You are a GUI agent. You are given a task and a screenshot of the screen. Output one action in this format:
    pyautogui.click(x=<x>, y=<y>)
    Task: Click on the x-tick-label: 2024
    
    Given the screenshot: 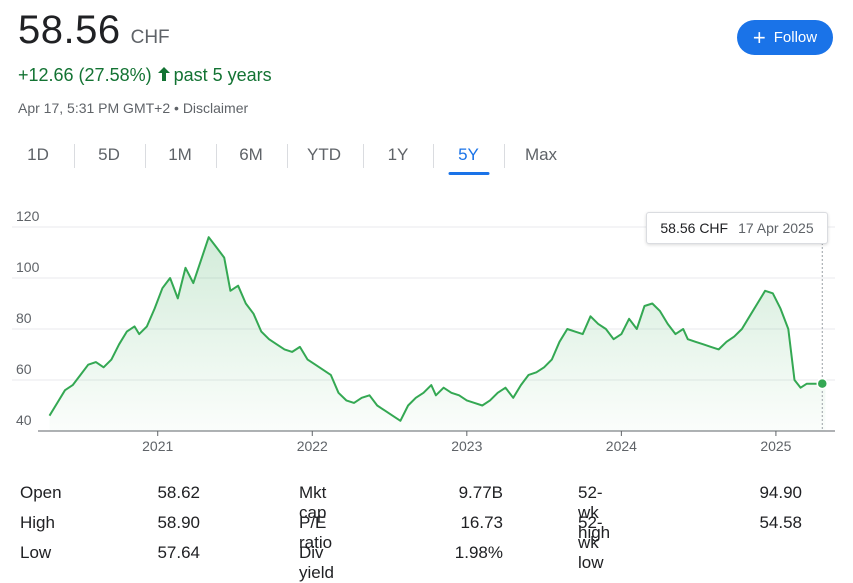 What is the action you would take?
    pyautogui.click(x=621, y=446)
    